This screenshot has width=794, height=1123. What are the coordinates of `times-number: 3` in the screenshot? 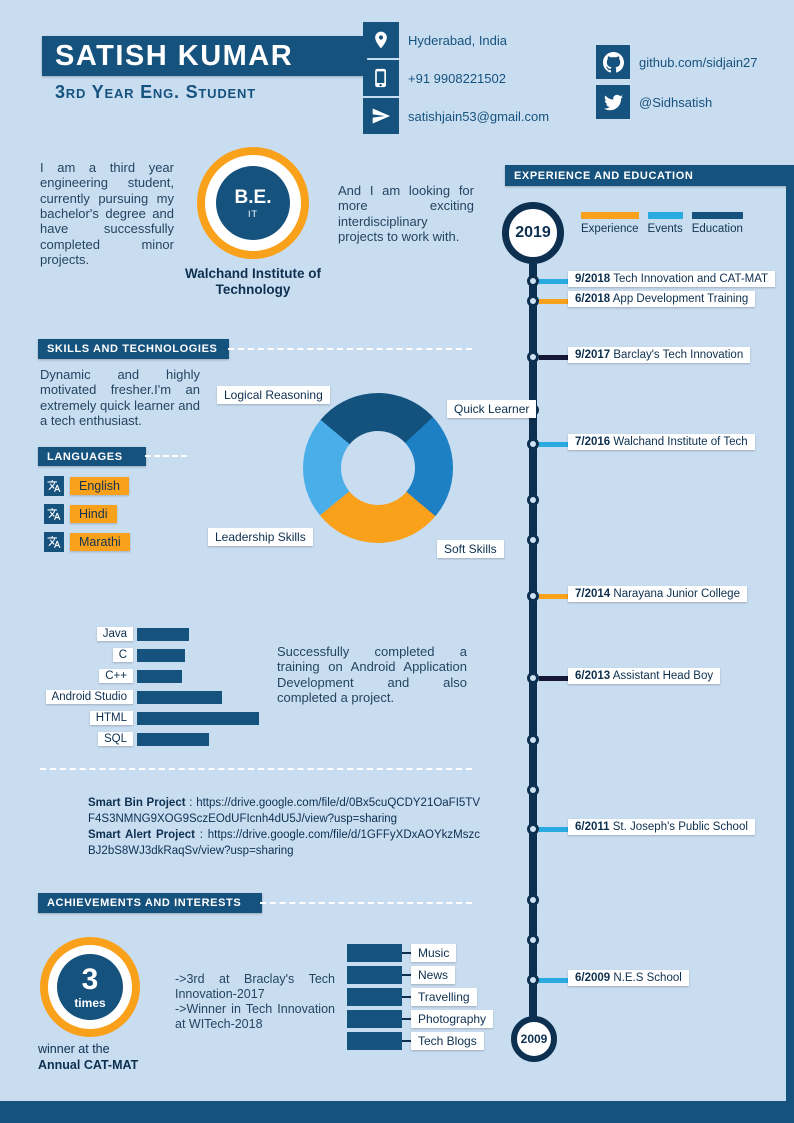 It's located at (90, 979).